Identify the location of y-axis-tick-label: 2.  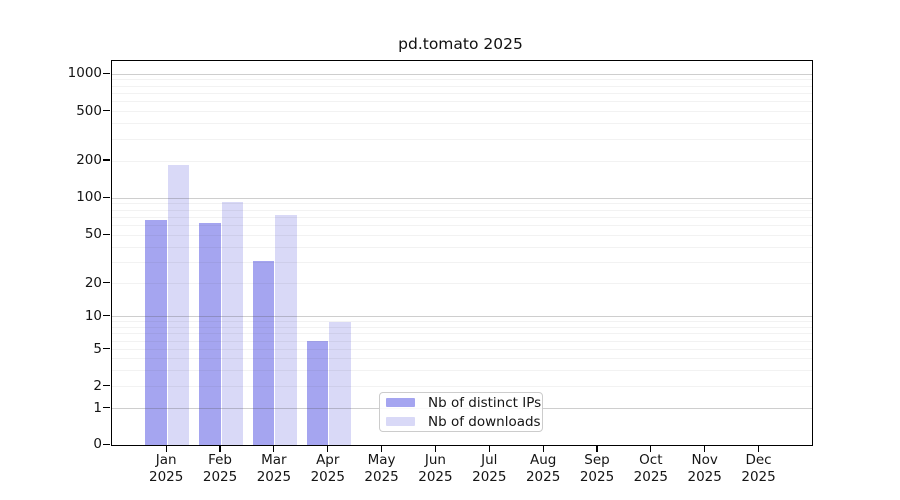
(97, 385).